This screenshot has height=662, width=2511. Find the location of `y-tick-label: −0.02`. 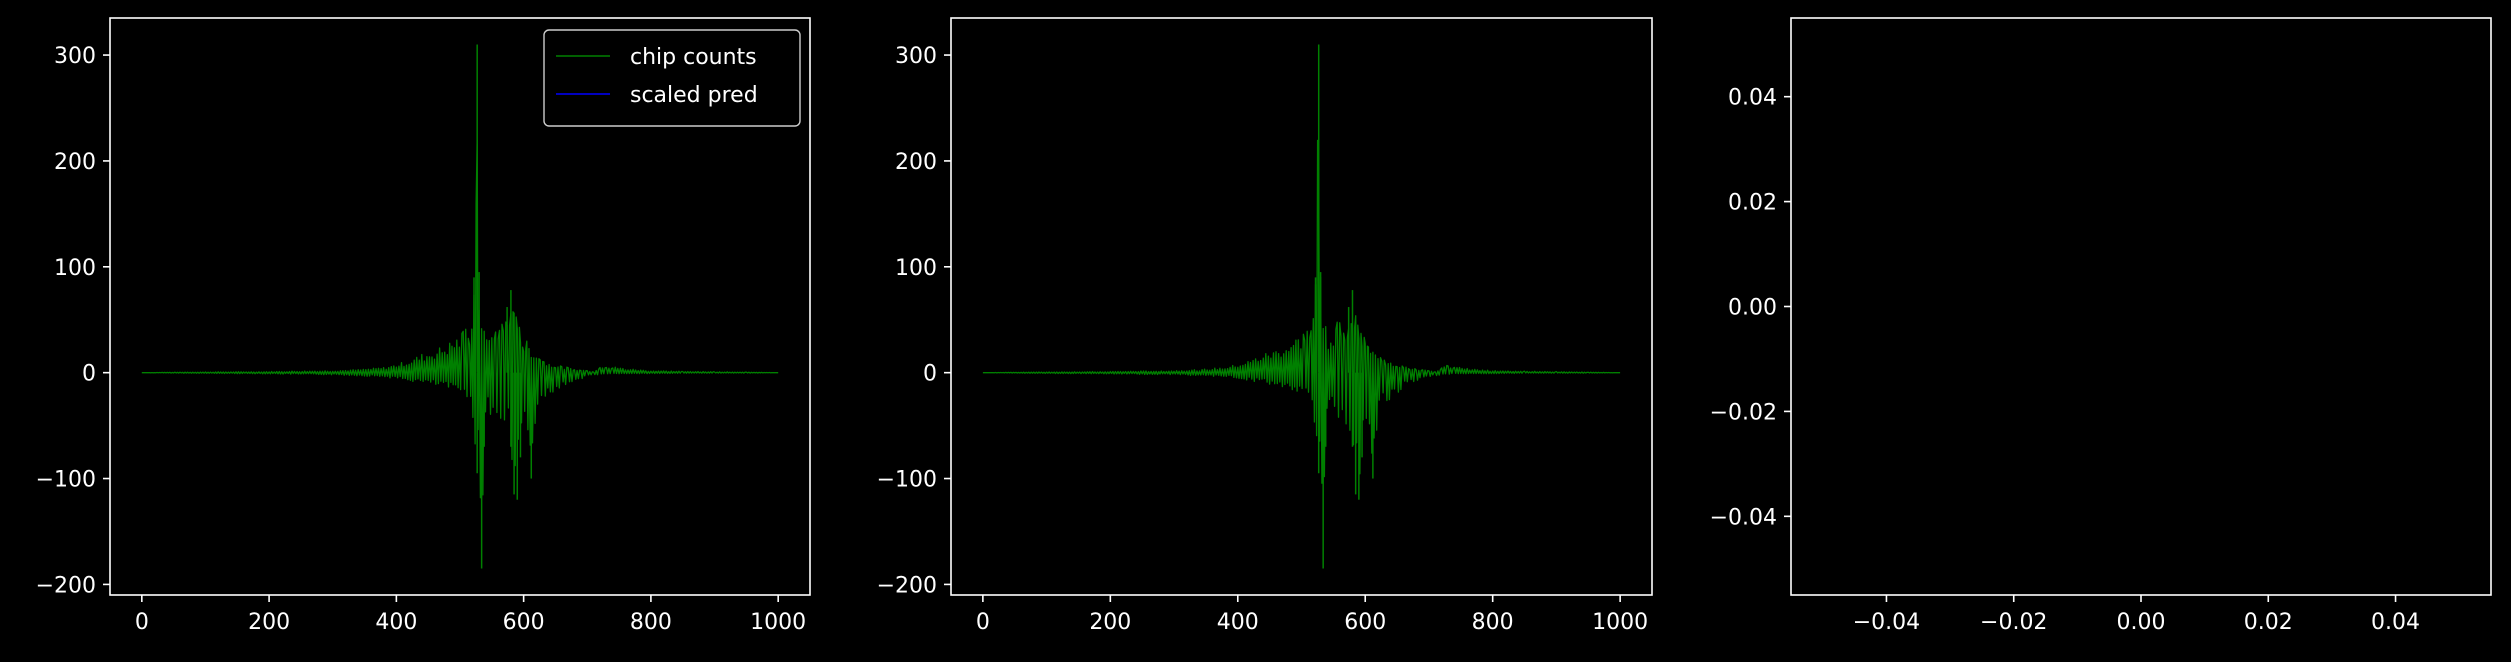

y-tick-label: −0.02 is located at coordinates (1743, 412).